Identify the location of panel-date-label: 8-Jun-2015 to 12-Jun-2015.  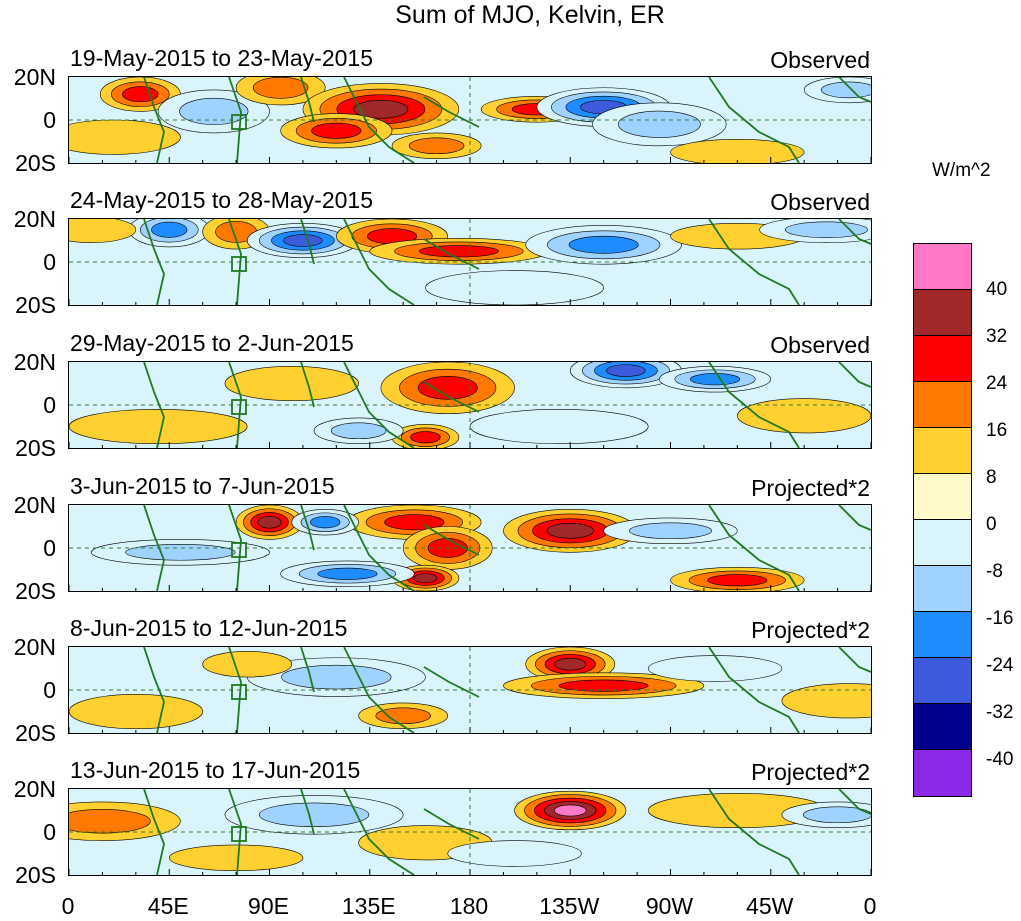
(209, 628).